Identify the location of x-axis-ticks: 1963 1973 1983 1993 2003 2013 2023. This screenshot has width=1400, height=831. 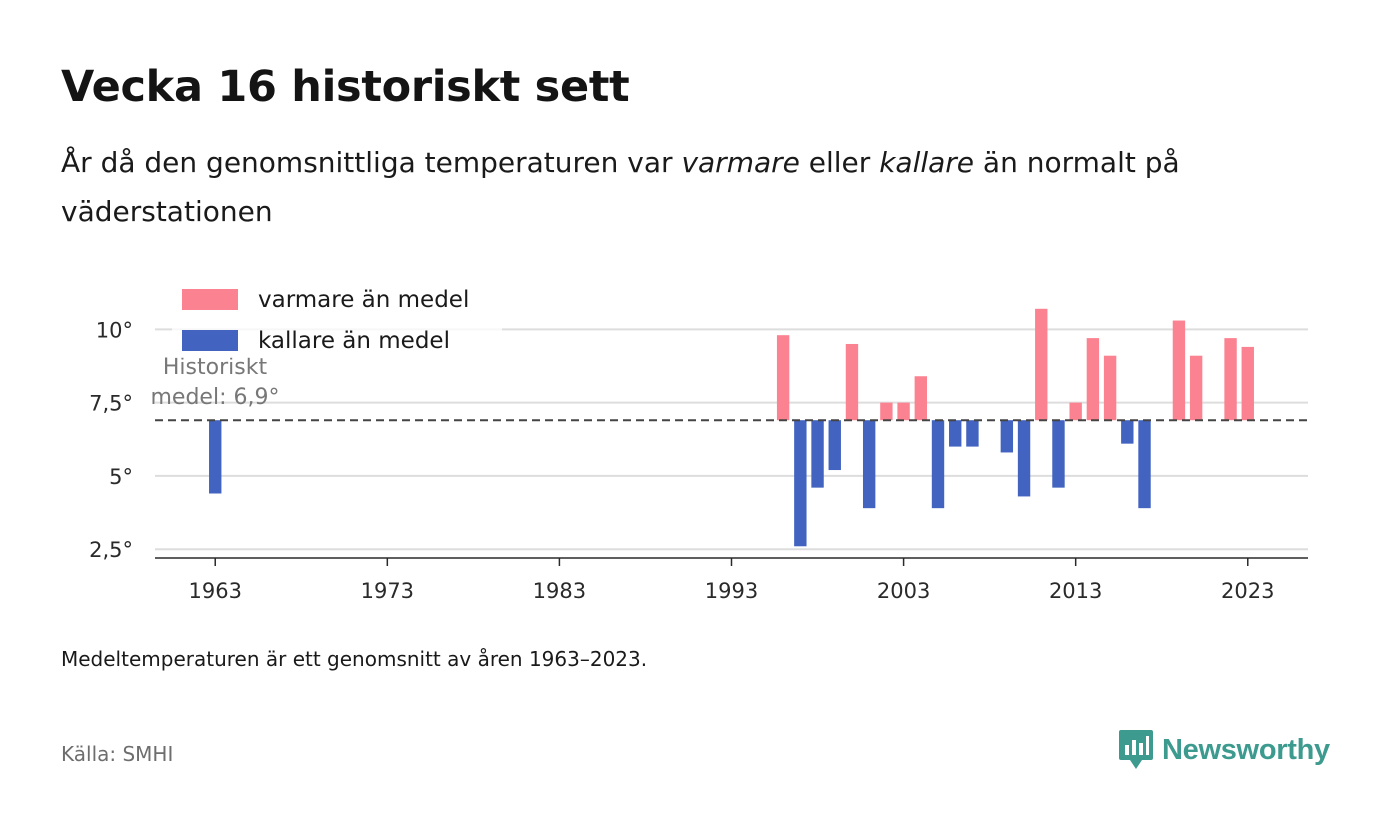
(731, 580).